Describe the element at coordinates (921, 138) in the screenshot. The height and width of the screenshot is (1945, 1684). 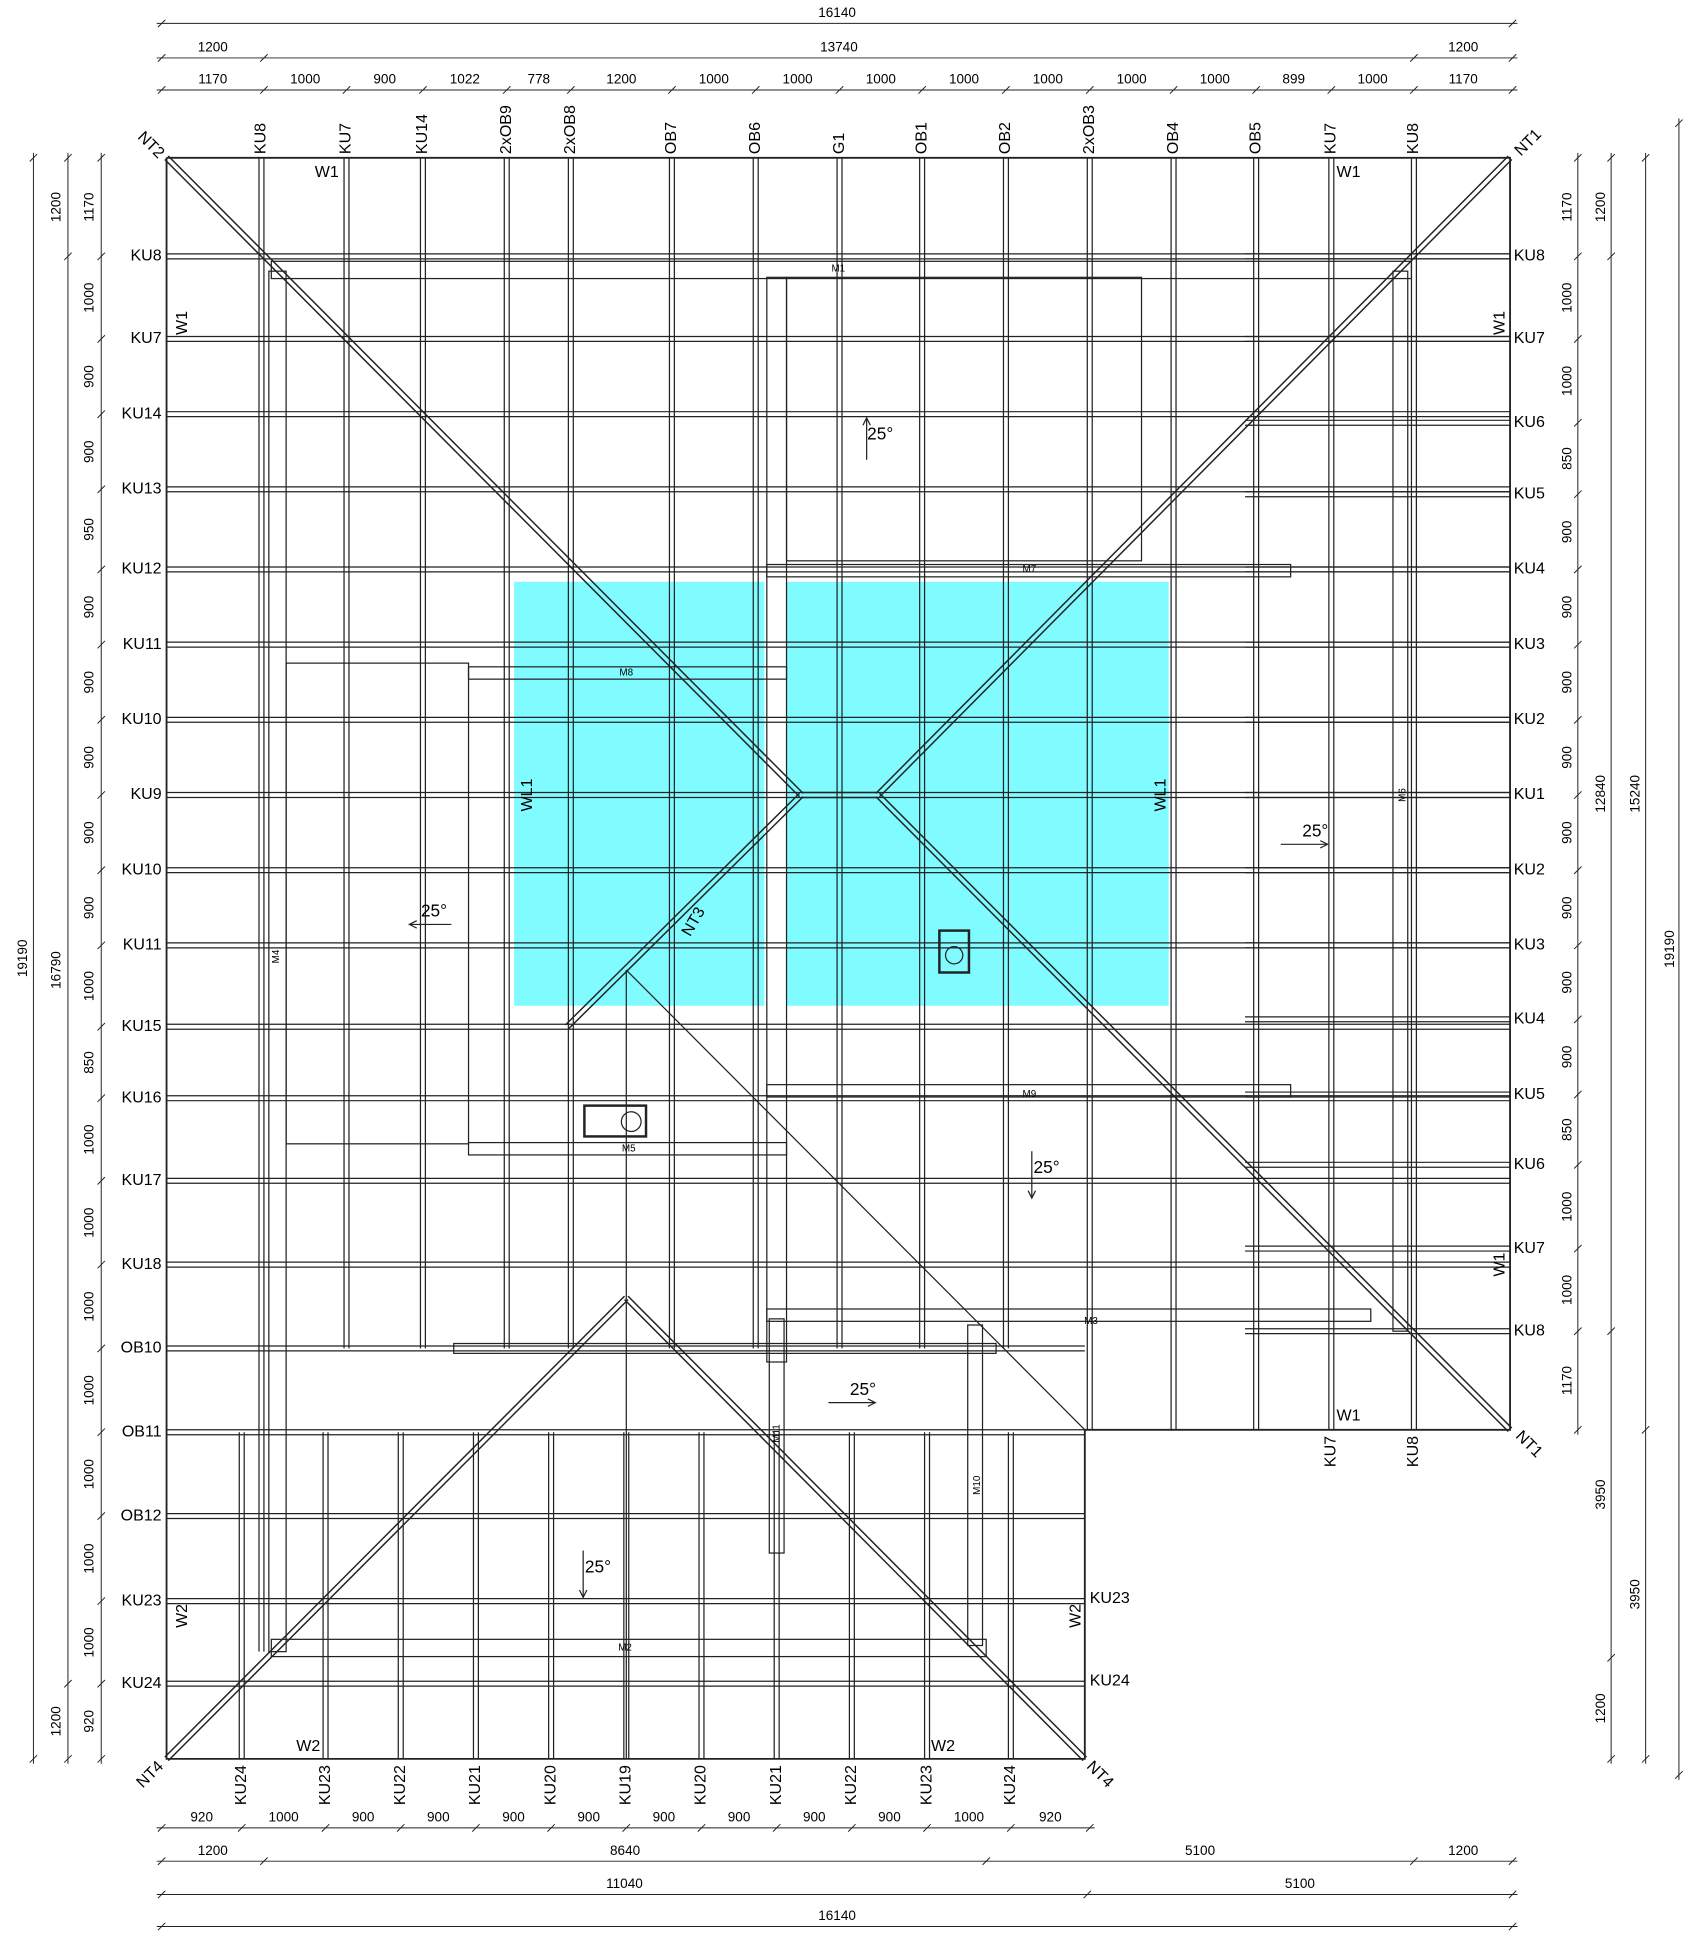
I see `rafter-label: OB1` at that location.